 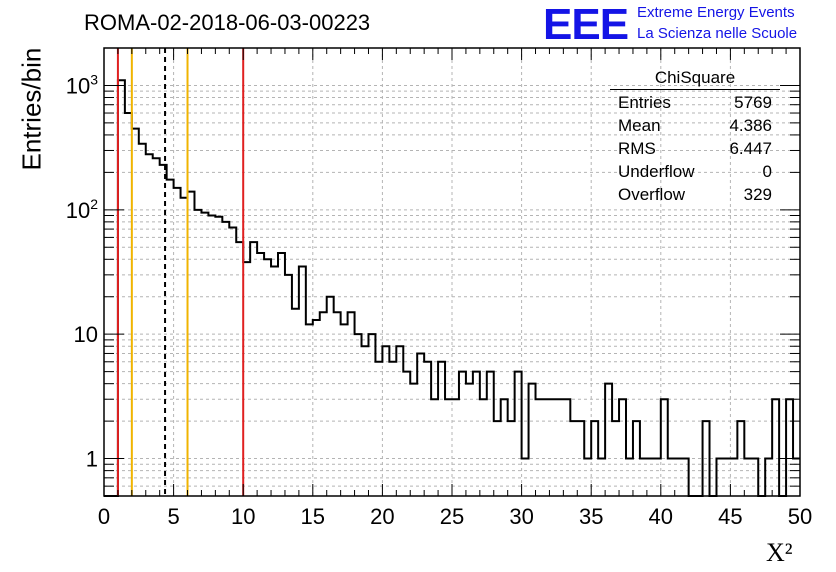 What do you see at coordinates (82, 84) in the screenshot?
I see `y-tick-label: 10³` at bounding box center [82, 84].